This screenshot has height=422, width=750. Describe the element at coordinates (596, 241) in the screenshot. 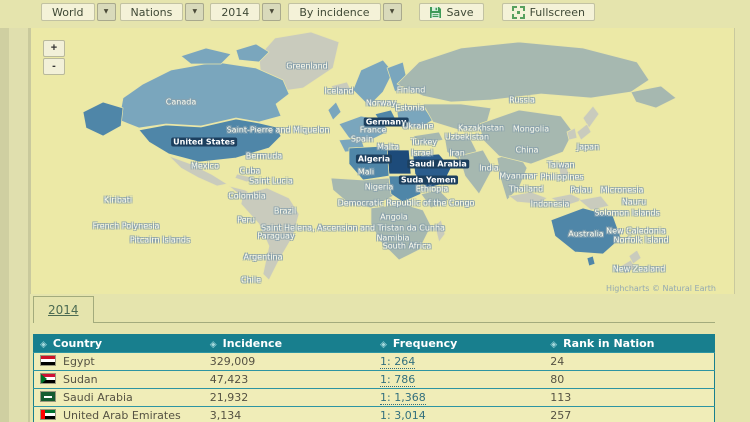

I see `map-region-oceania` at that location.